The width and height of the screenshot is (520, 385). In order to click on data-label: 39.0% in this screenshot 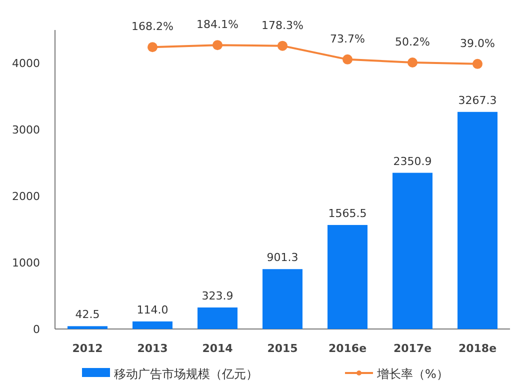, I will do `click(477, 43)`.